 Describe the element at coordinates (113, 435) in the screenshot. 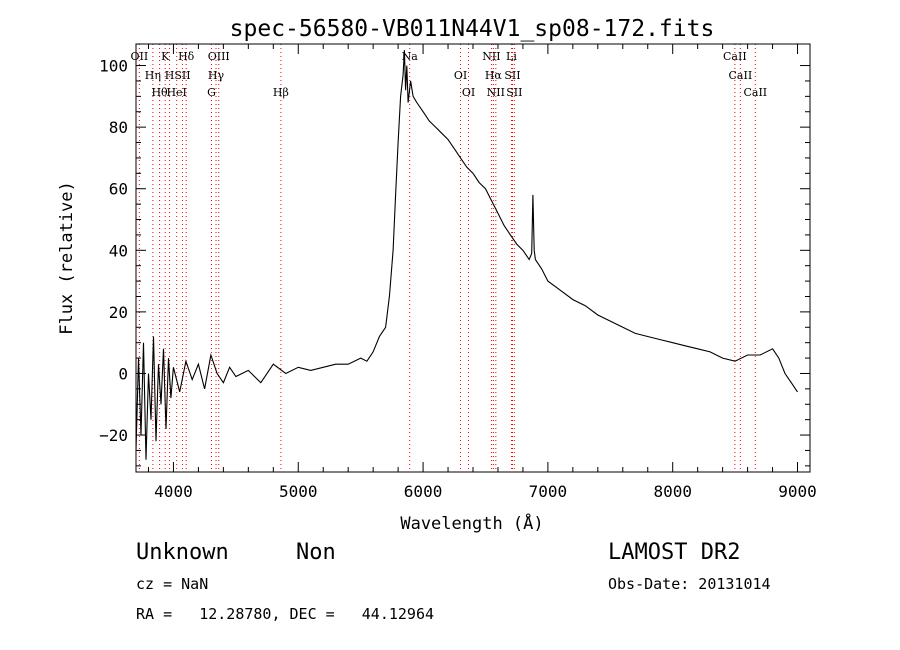

I see `y-tick-label: −20` at that location.